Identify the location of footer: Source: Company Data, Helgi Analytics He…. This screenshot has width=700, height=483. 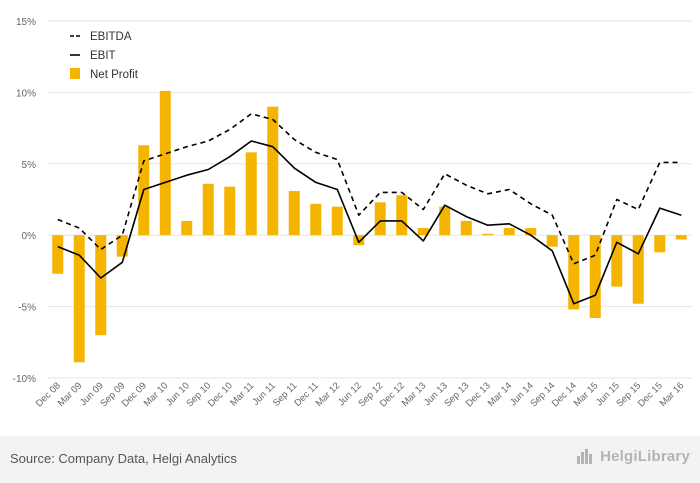
(350, 459).